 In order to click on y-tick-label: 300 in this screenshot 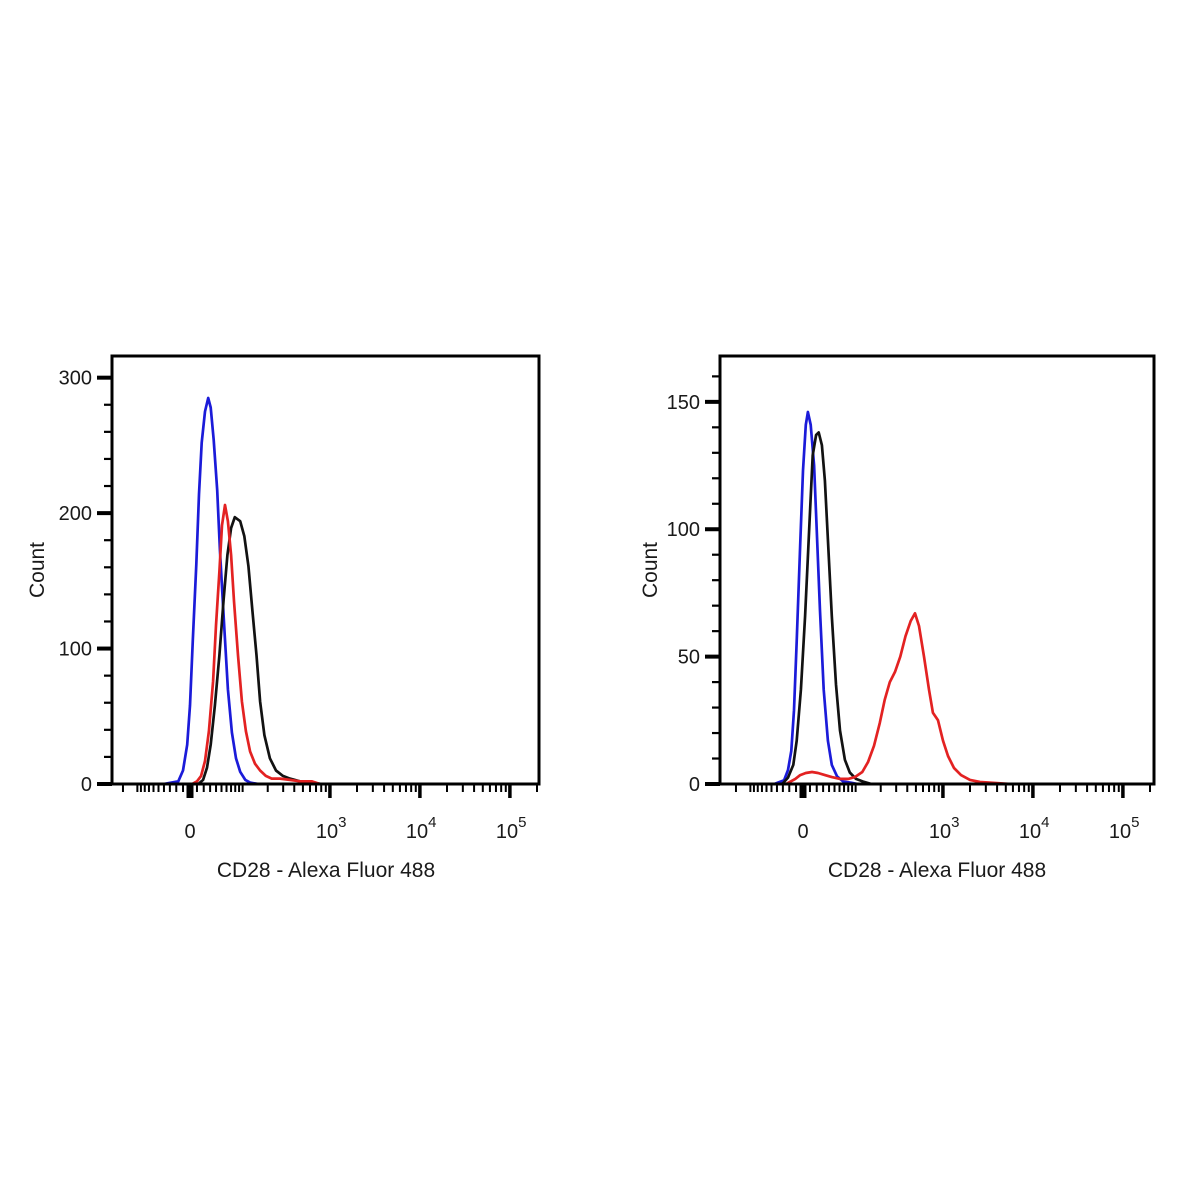, I will do `click(75, 379)`.